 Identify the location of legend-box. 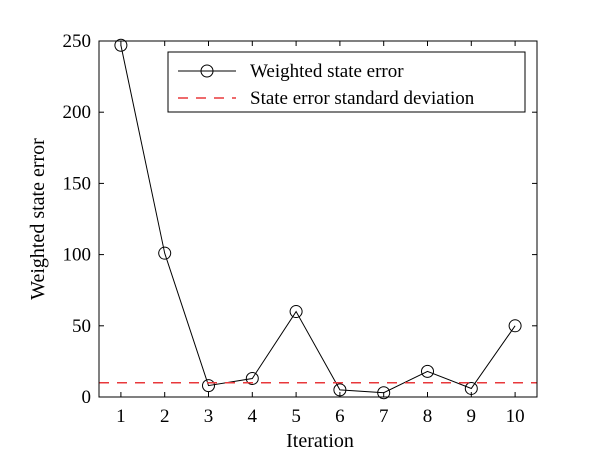
(346, 82).